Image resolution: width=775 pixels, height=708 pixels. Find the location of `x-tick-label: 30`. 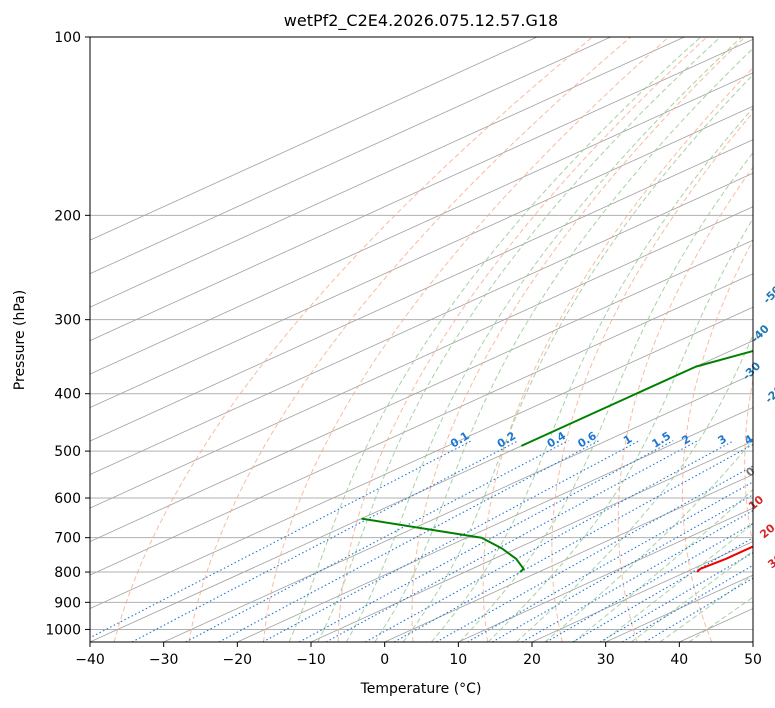

x-tick-label: 30 is located at coordinates (606, 660).